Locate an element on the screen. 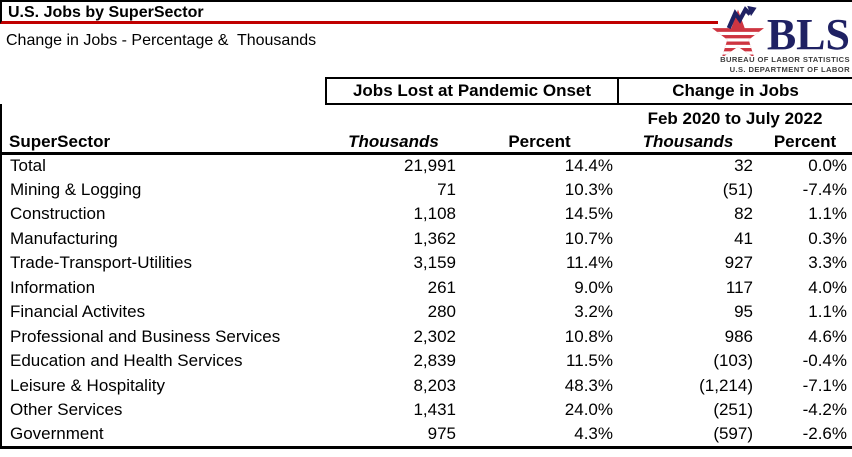  bls-acronym: BLS is located at coordinates (808, 34).